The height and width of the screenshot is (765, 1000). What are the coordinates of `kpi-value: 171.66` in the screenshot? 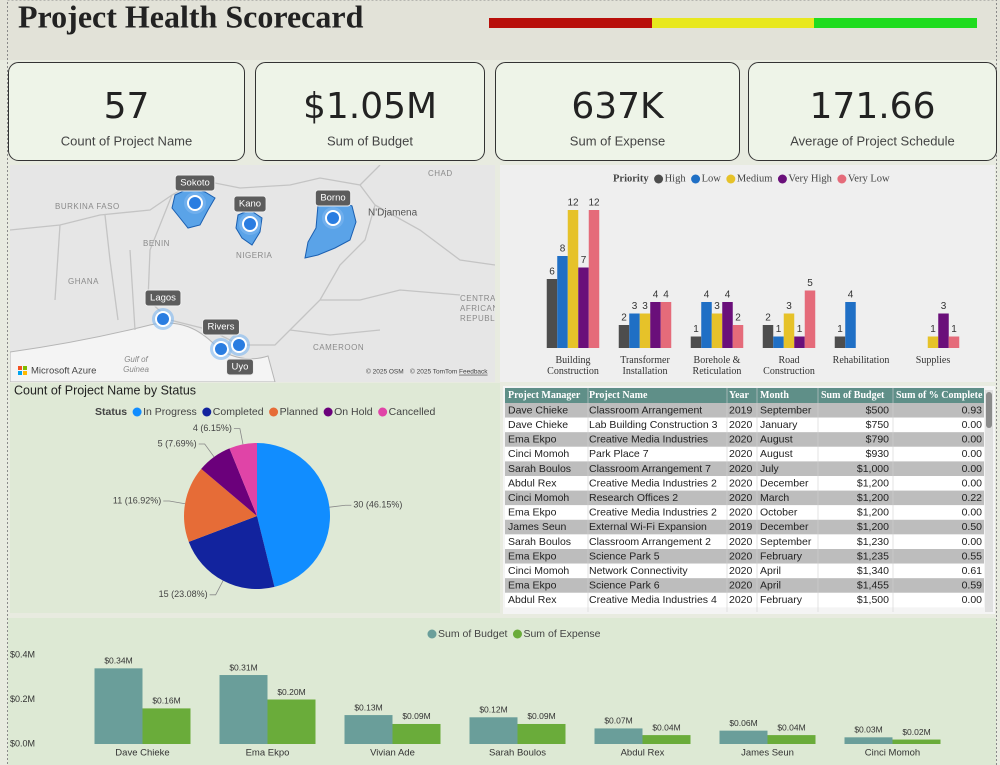 It's located at (873, 106).